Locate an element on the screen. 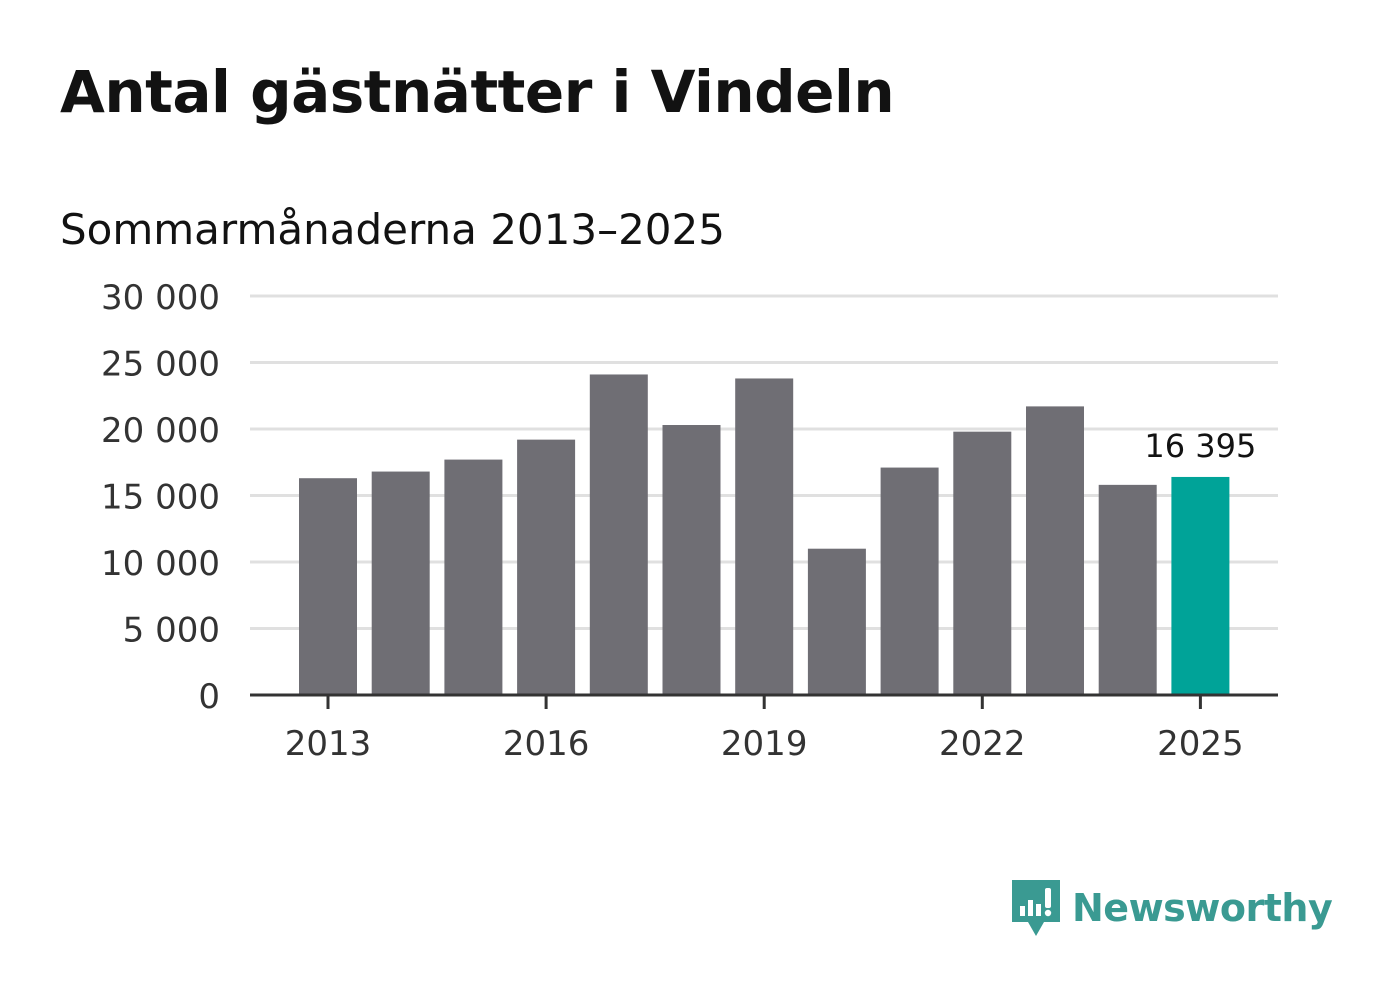 The image size is (1382, 999). bar-2013 is located at coordinates (328, 586).